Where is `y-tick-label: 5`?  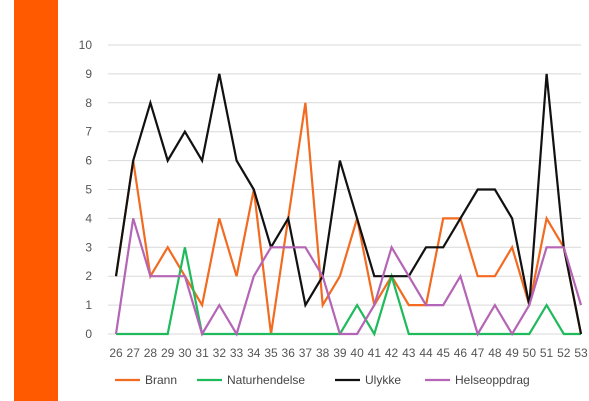 y-tick-label: 5 is located at coordinates (88, 190).